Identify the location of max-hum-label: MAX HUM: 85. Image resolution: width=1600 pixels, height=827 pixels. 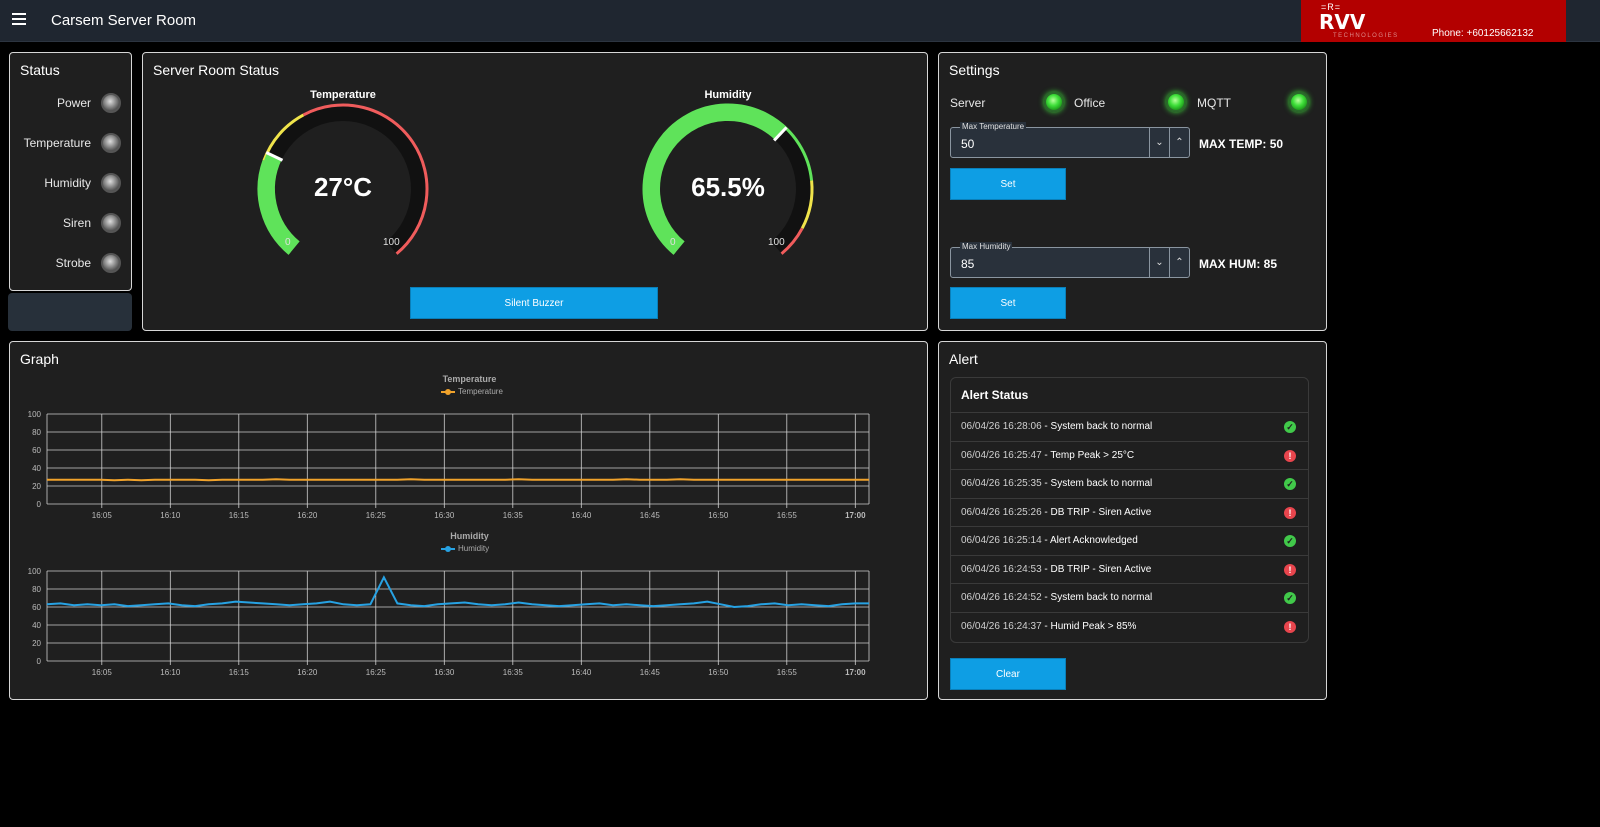
(1238, 264).